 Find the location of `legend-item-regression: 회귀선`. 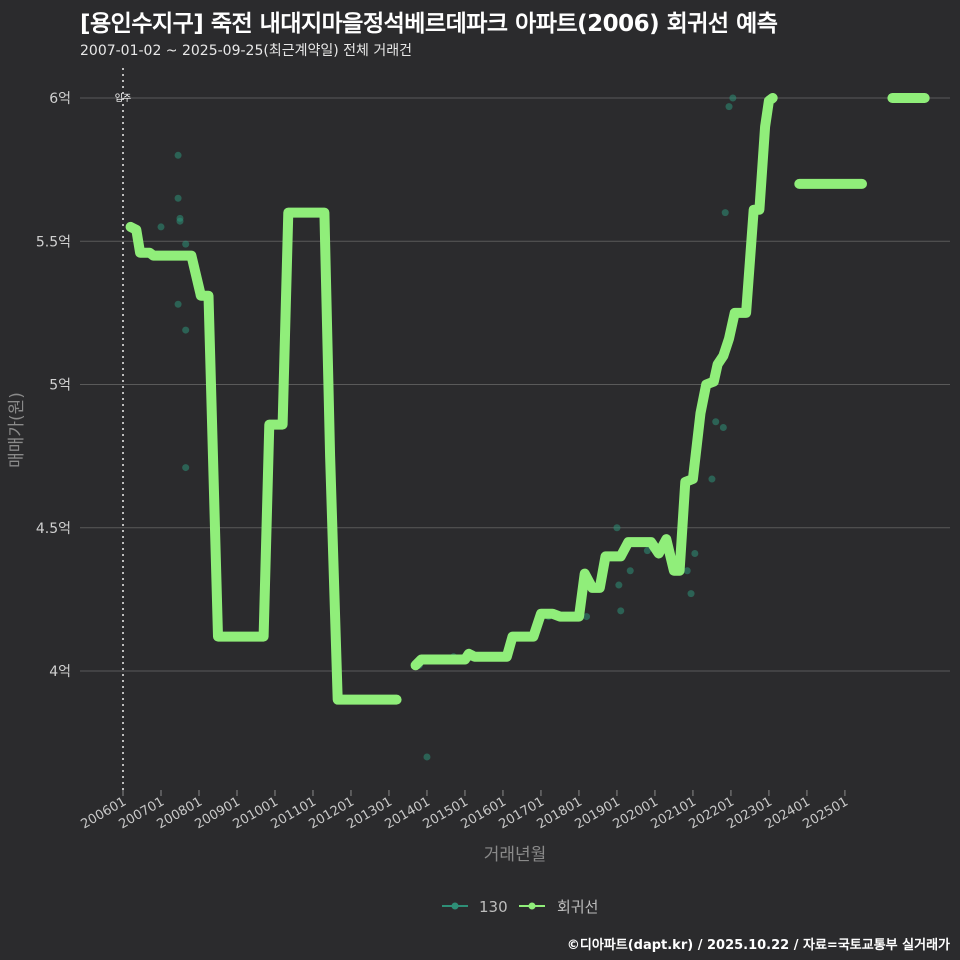

legend-item-regression: 회귀선 is located at coordinates (558, 907).